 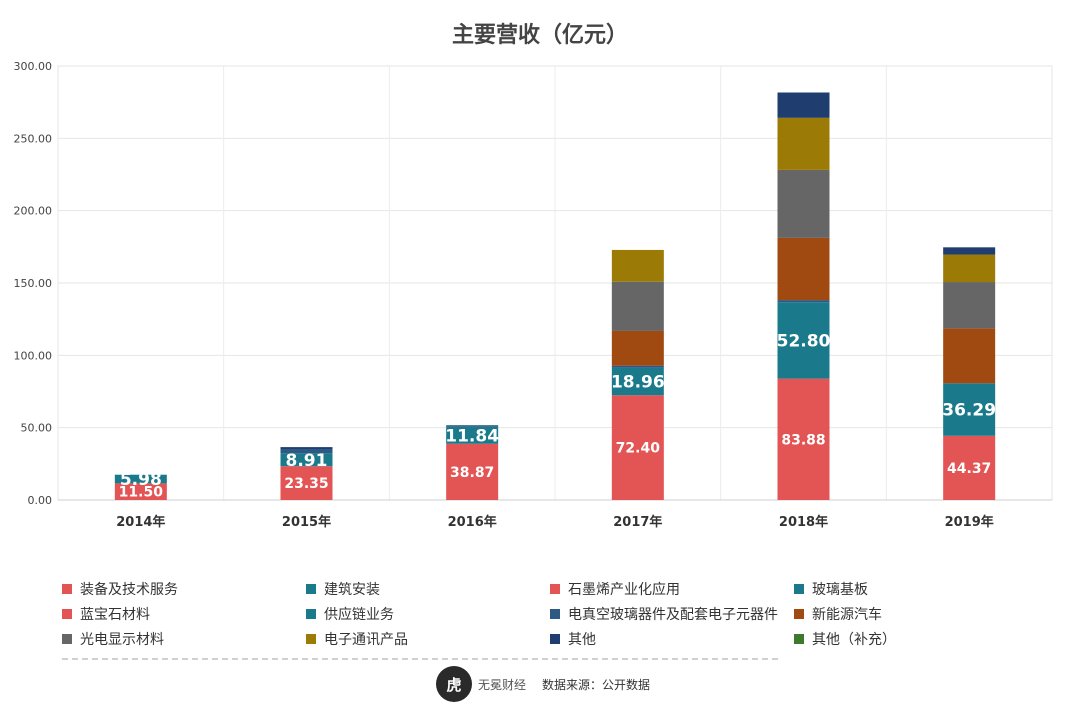 I want to click on legend-item: 其他, so click(x=672, y=639).